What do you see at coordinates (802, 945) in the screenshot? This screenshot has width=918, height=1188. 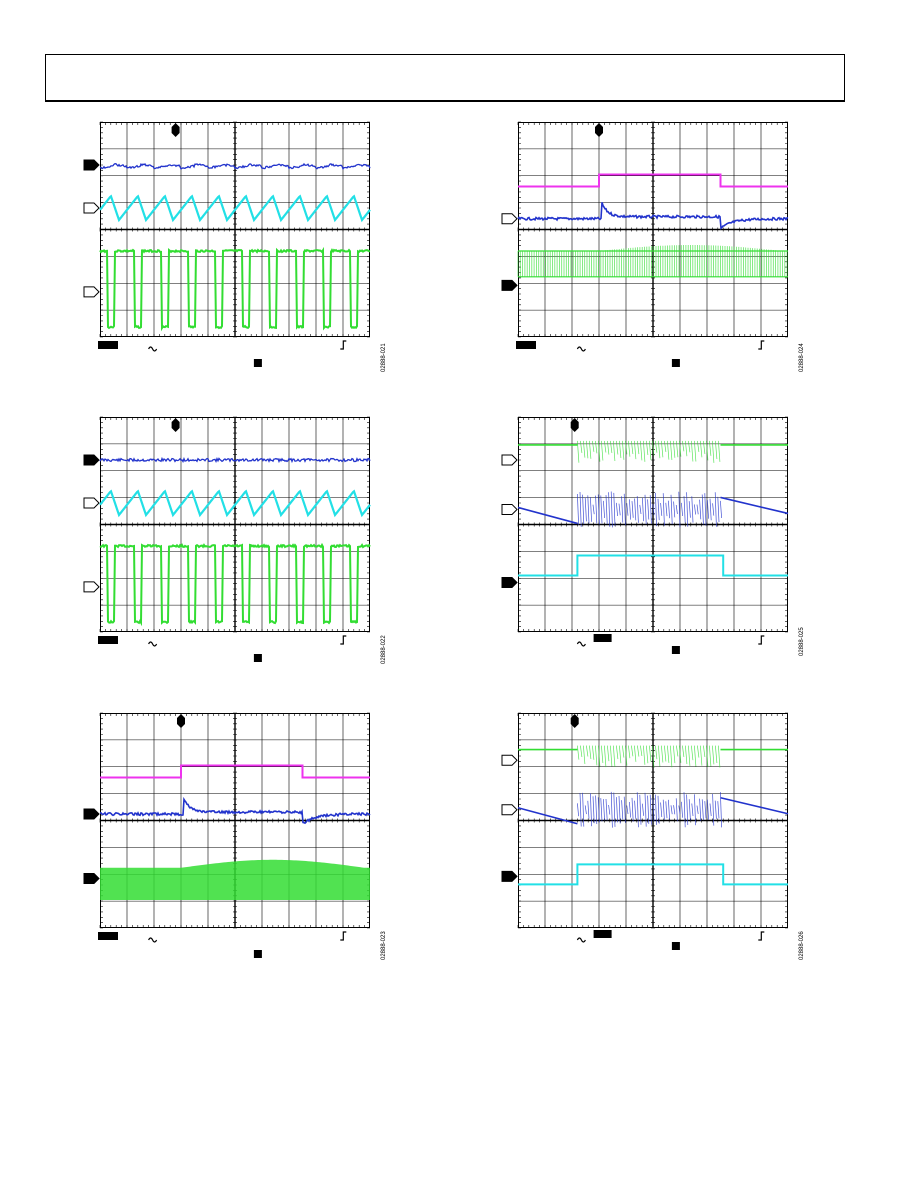 I see `figure-id-label: 02888-026` at bounding box center [802, 945].